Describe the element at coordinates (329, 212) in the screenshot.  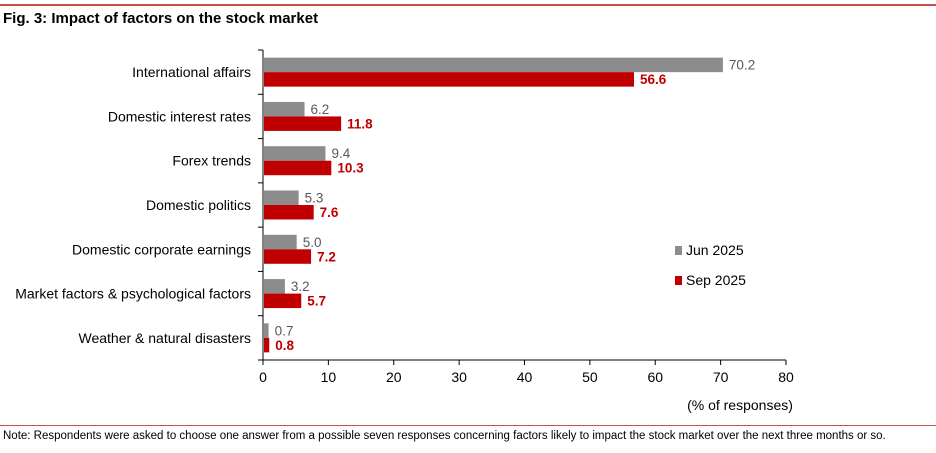
I see `data-label-sep-2025: 7.6` at that location.